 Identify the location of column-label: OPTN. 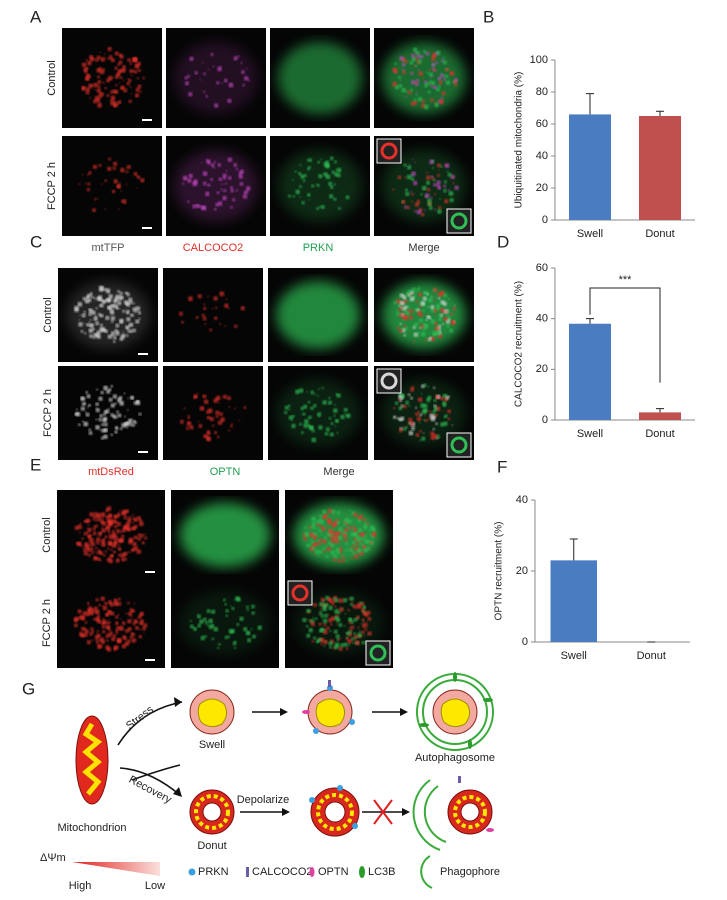
(225, 472).